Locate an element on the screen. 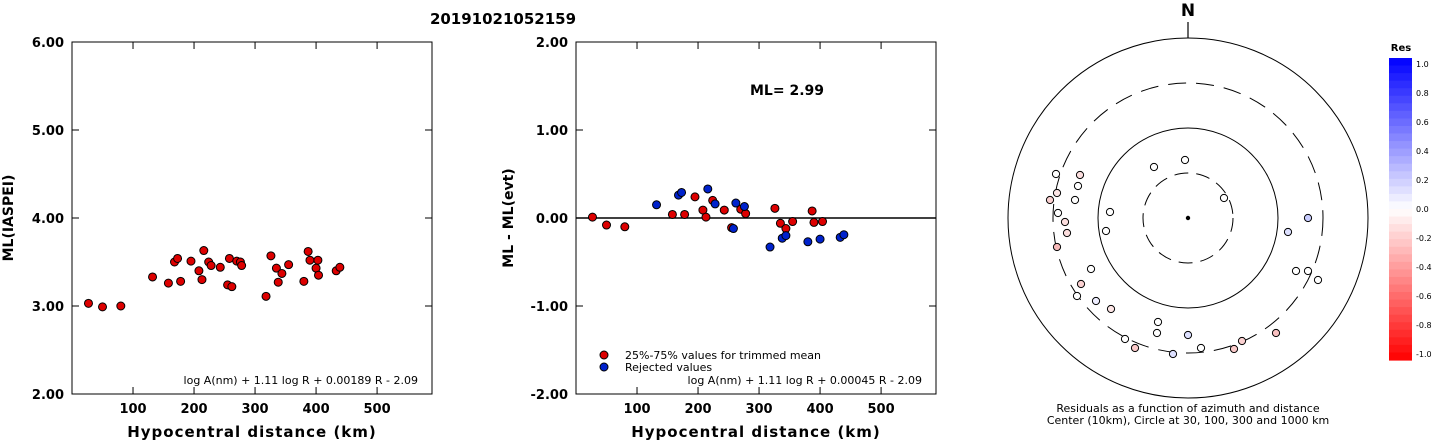 The image size is (1437, 441). legend-marker-rejected is located at coordinates (604, 367).